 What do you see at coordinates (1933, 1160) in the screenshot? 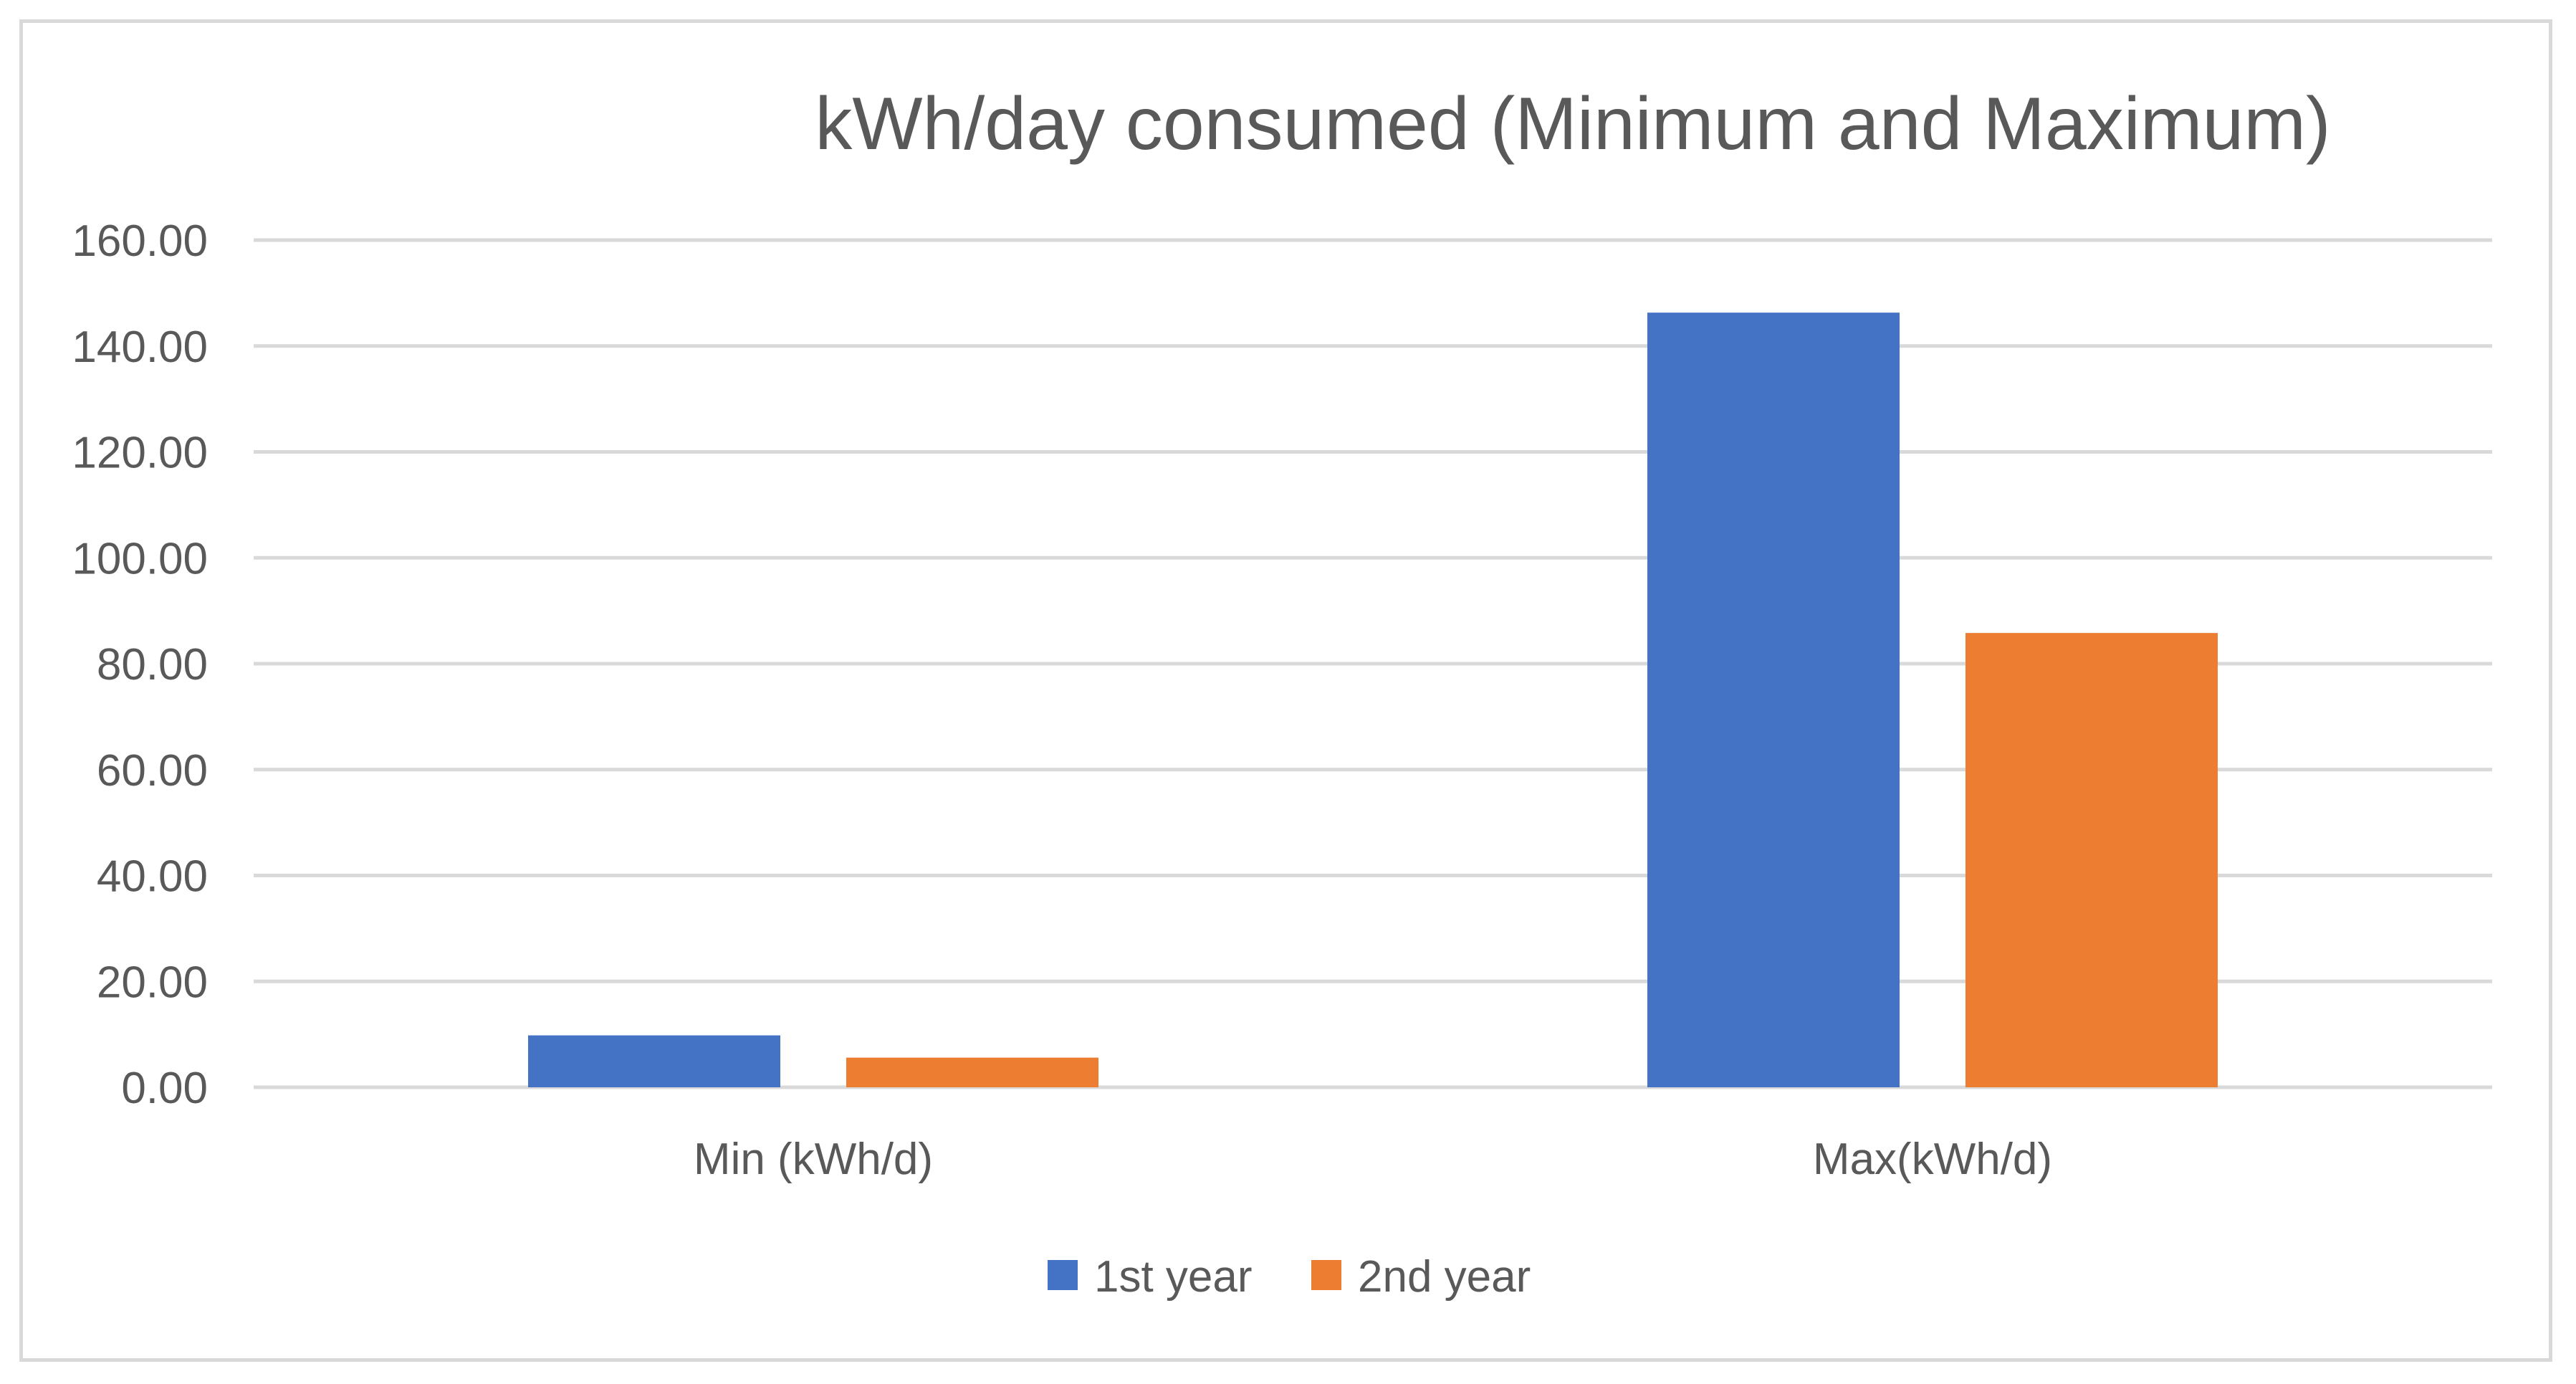
I see `x-category-label: Max(kWh/d)` at bounding box center [1933, 1160].